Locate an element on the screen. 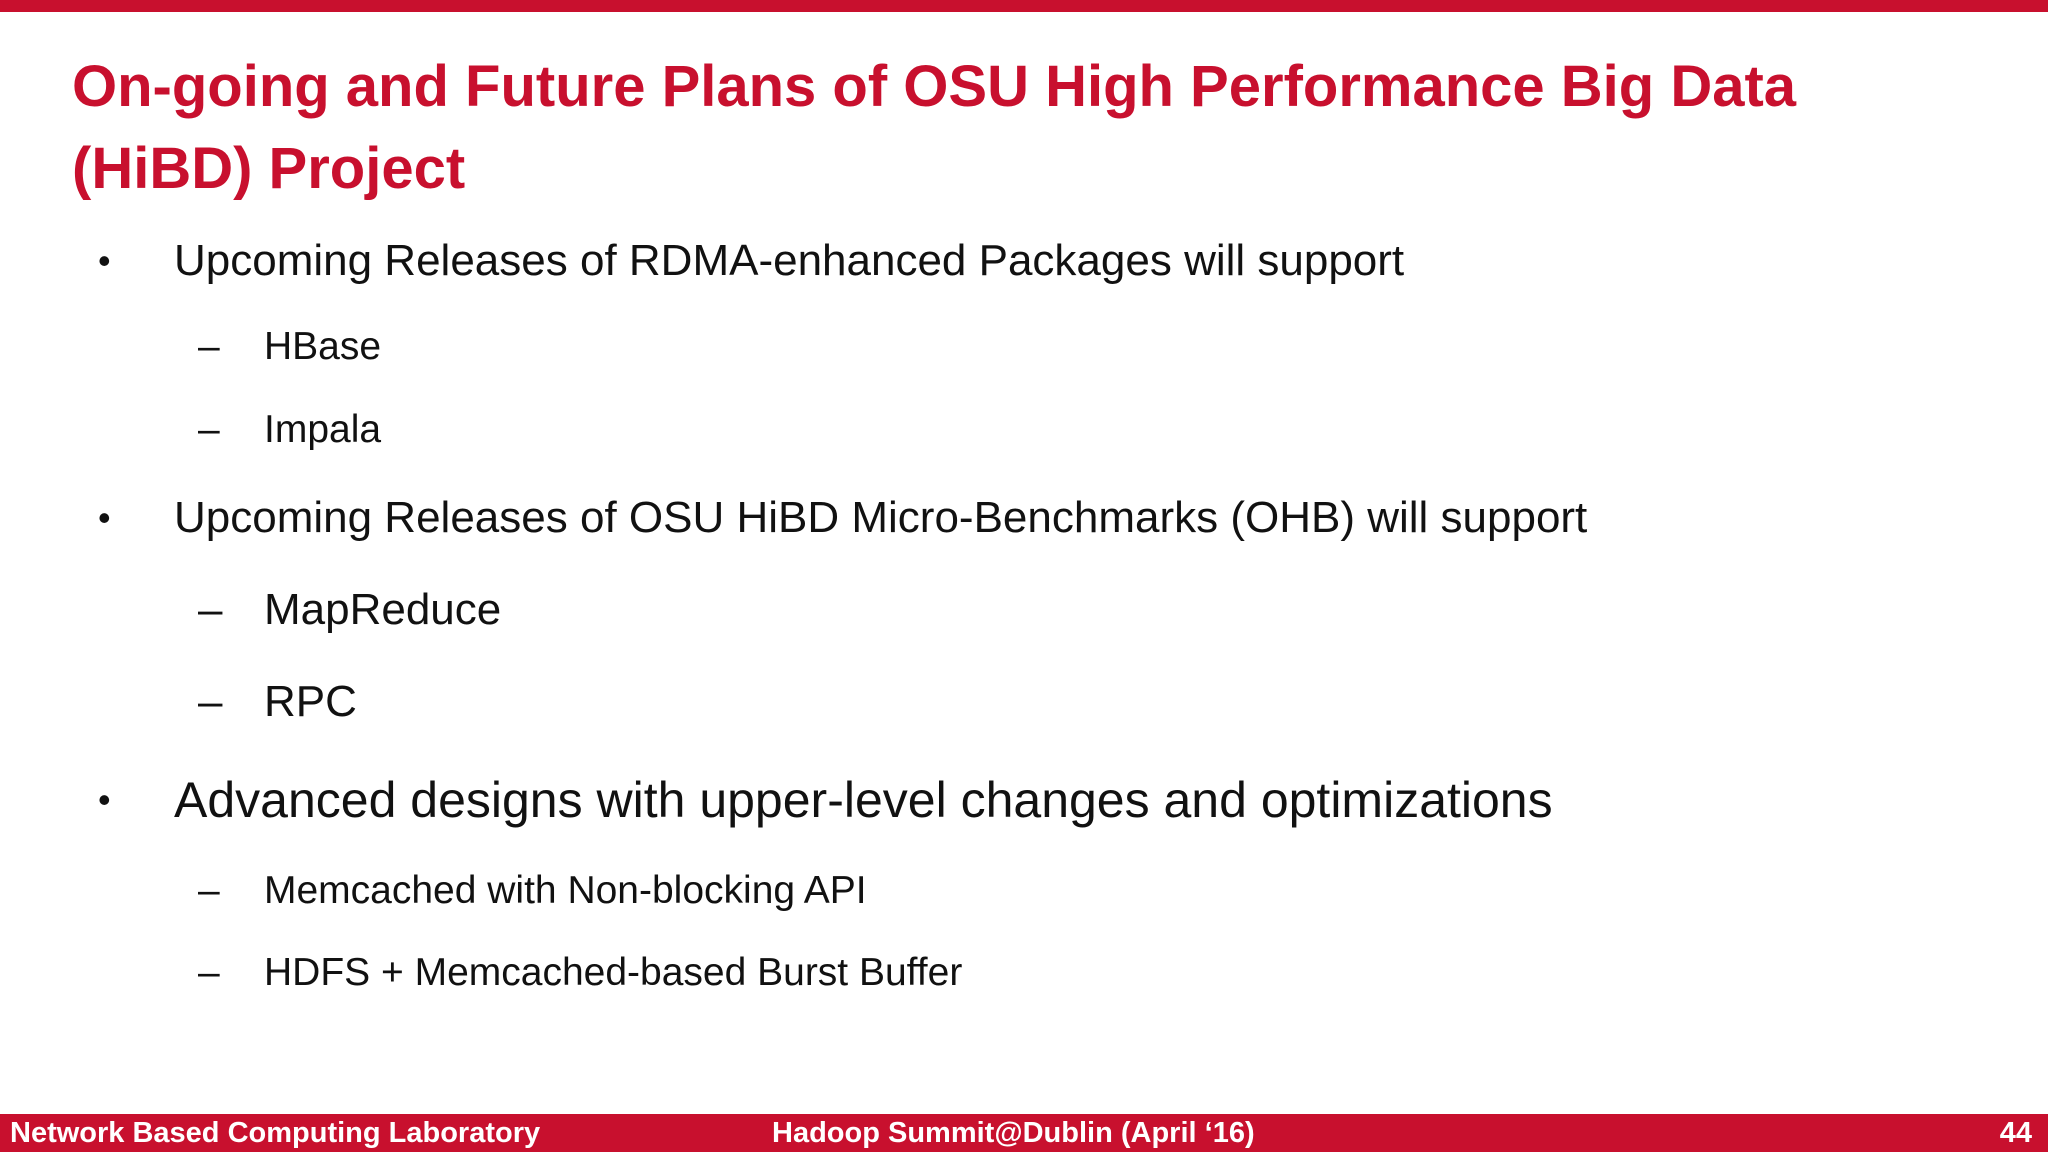  sub-item-text: Impala is located at coordinates (323, 429).